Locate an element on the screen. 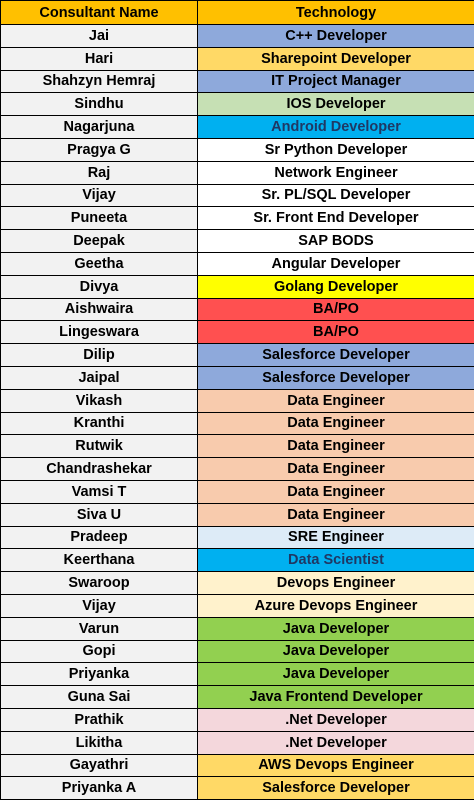  consultant-name-cell: Deepak is located at coordinates (99, 241).